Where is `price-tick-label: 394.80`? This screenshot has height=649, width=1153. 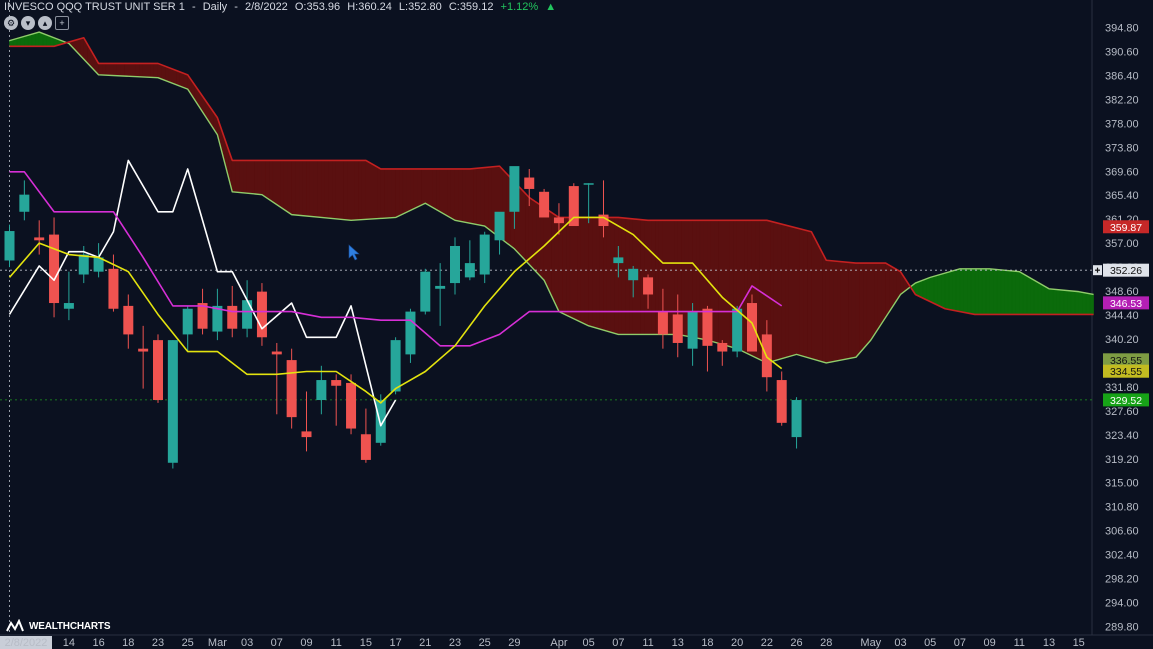 price-tick-label: 394.80 is located at coordinates (1122, 29).